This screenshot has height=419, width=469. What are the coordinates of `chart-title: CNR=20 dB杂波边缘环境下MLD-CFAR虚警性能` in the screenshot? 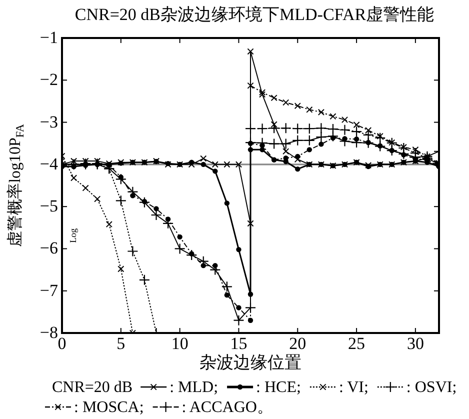 It's located at (254, 14).